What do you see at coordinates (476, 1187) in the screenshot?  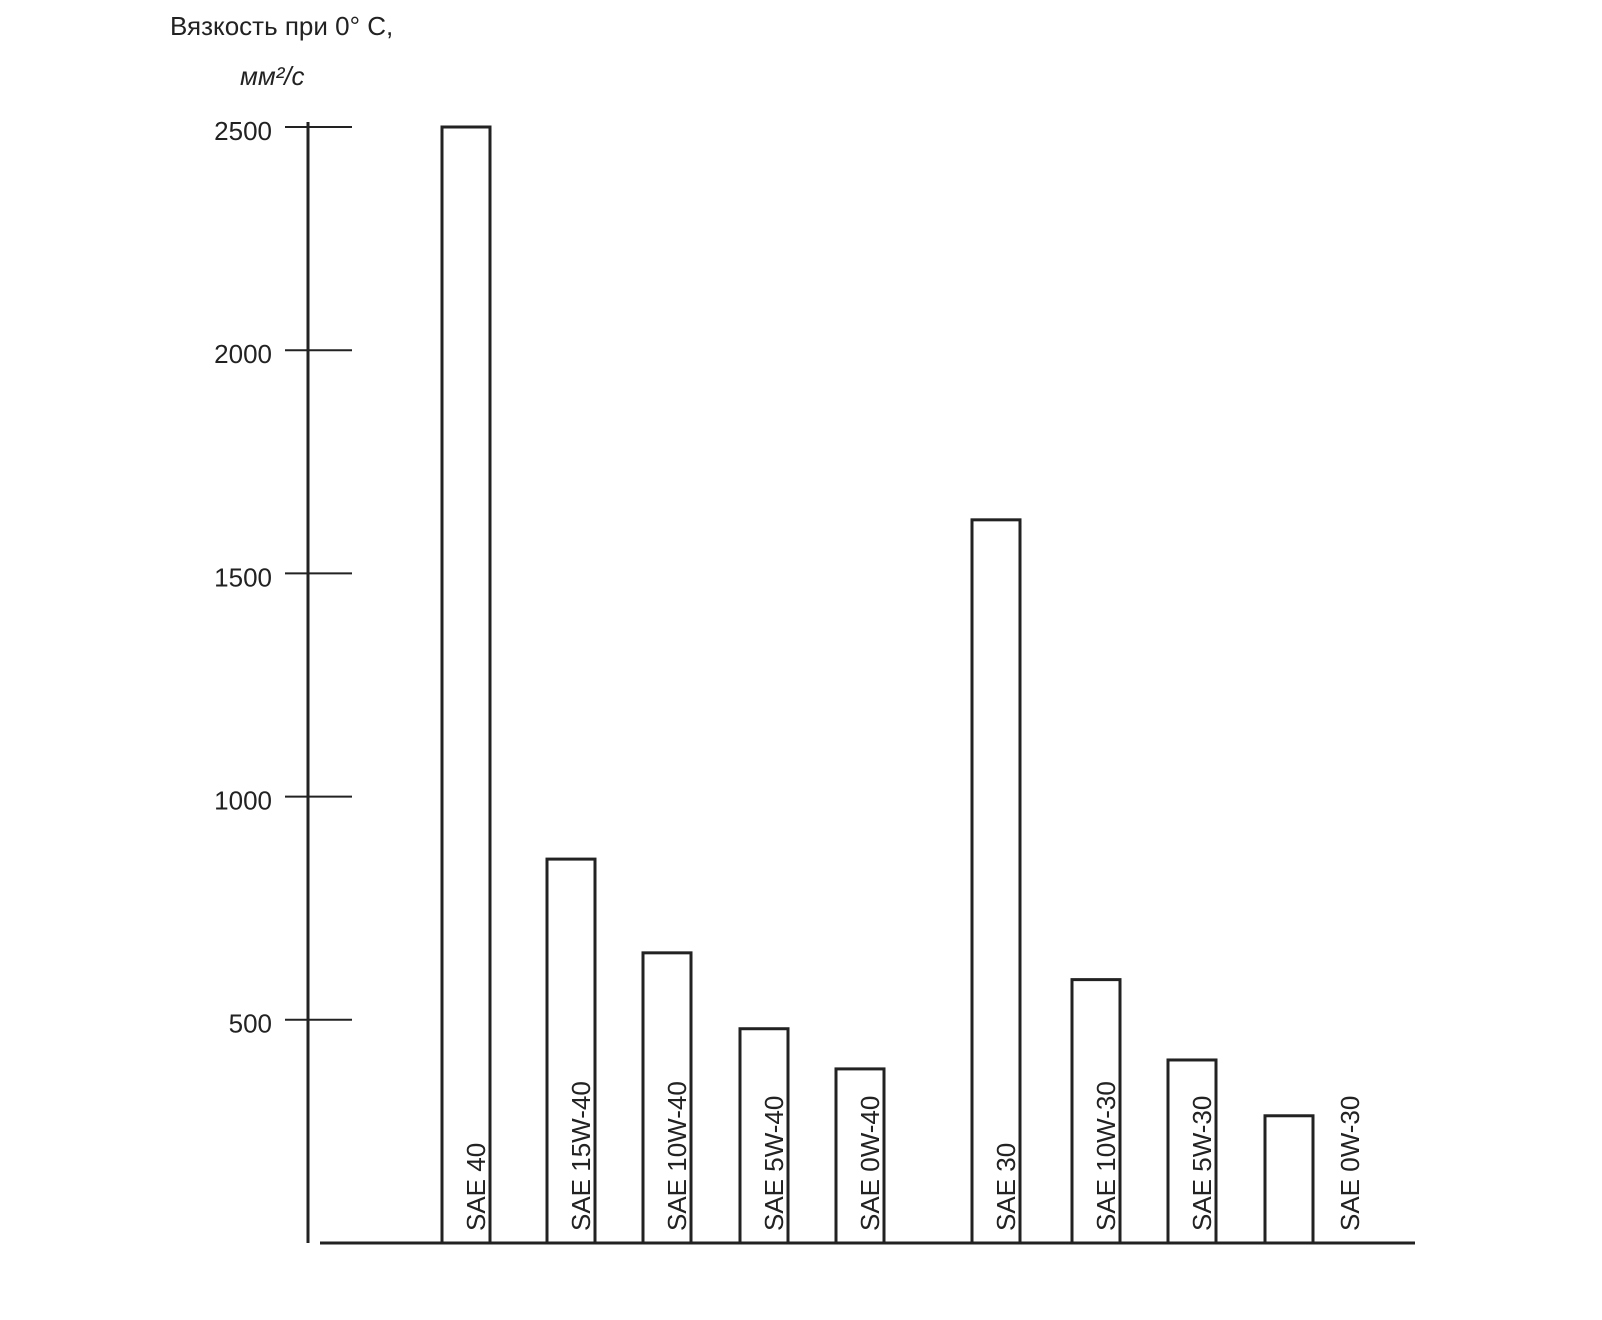 I see `x-tick-label: SAE 40` at bounding box center [476, 1187].